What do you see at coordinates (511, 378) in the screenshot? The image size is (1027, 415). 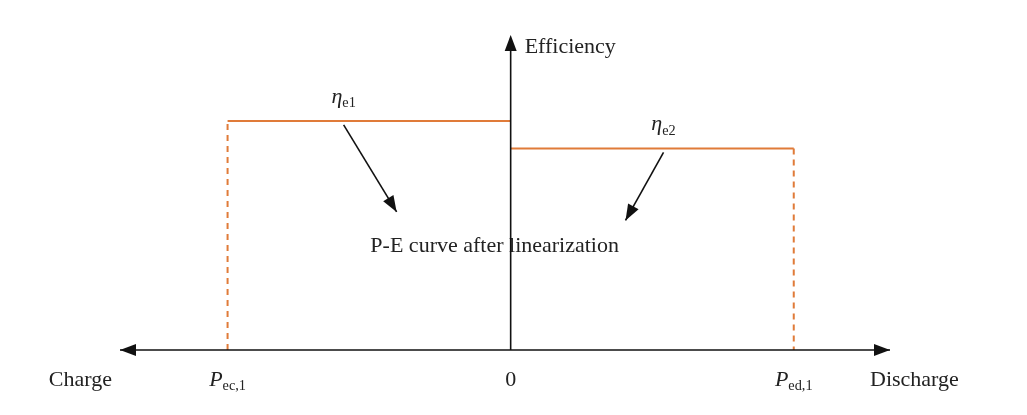 I see `x-tick-label: 0` at bounding box center [511, 378].